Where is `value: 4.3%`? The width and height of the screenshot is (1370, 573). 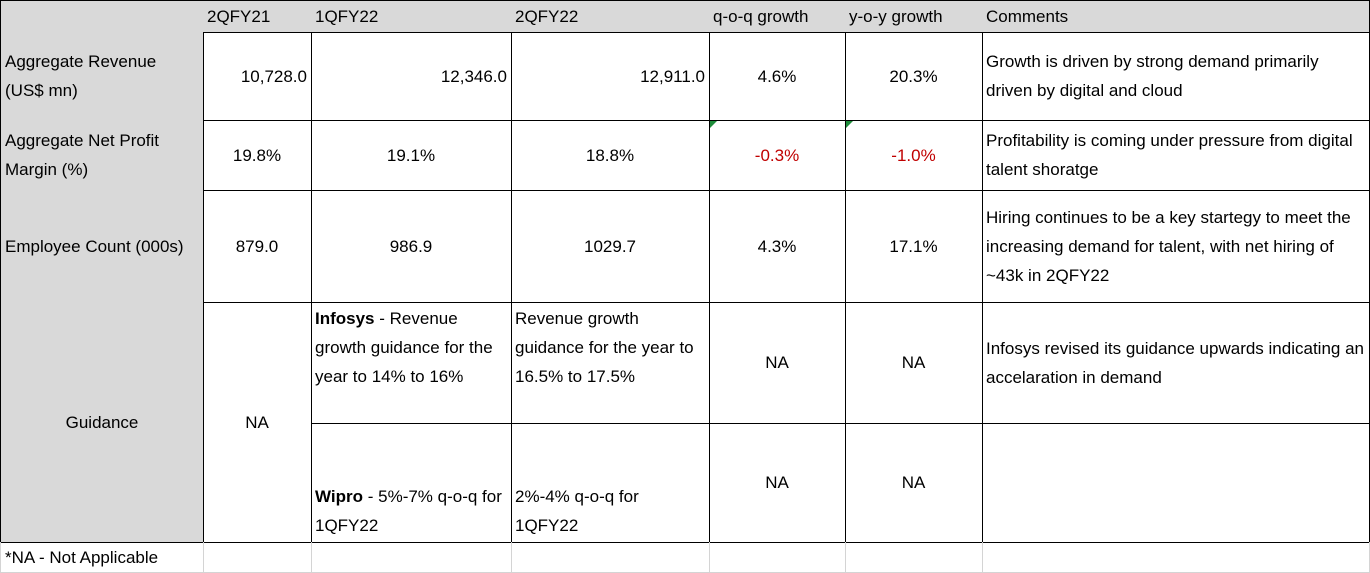
value: 4.3% is located at coordinates (777, 246).